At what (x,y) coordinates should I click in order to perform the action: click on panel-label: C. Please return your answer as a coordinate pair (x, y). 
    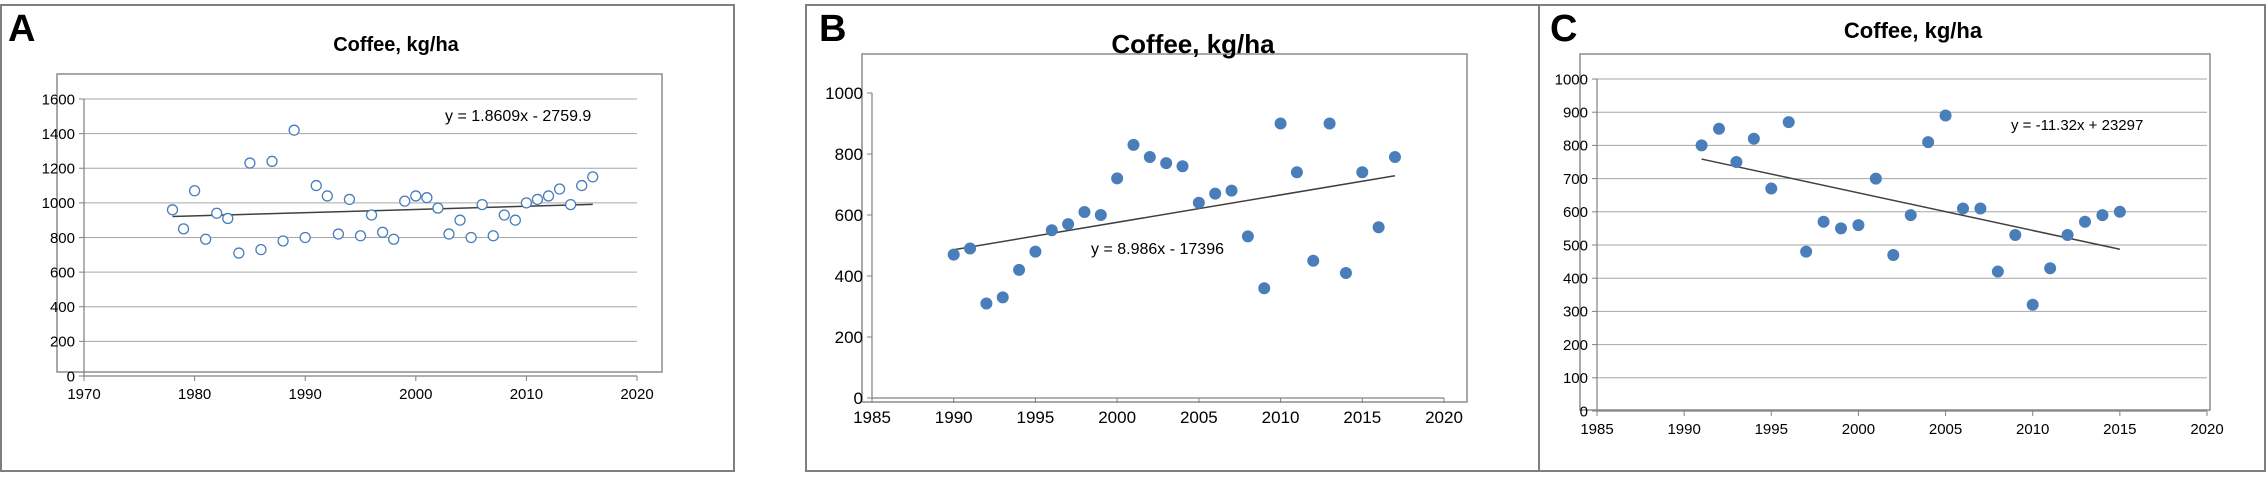
    Looking at the image, I should click on (1564, 29).